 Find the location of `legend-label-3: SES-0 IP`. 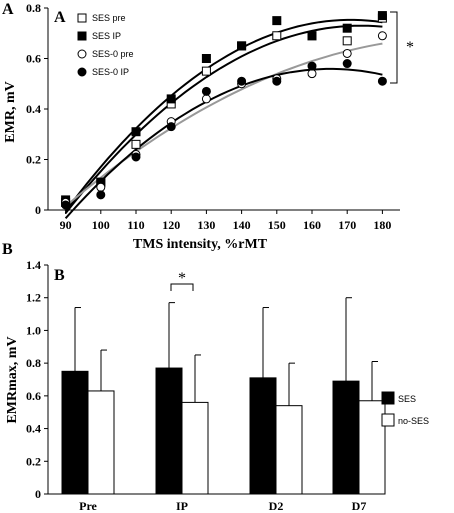

legend-label-3: SES-0 IP is located at coordinates (110, 72).